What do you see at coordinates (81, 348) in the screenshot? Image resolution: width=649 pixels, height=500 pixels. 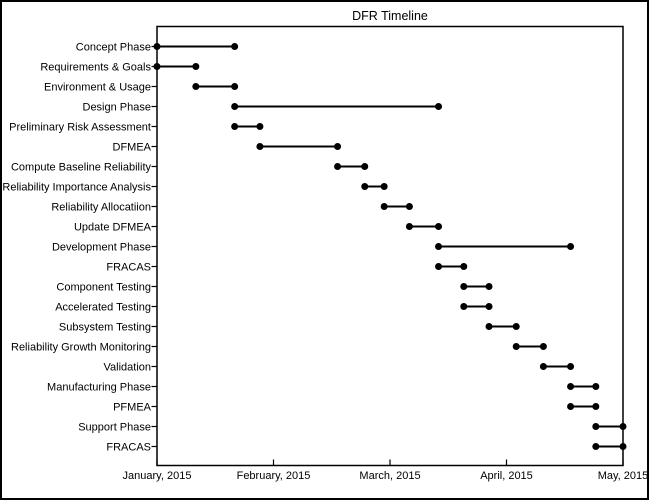 I see `task-label: Reliability Growth Monitoring` at bounding box center [81, 348].